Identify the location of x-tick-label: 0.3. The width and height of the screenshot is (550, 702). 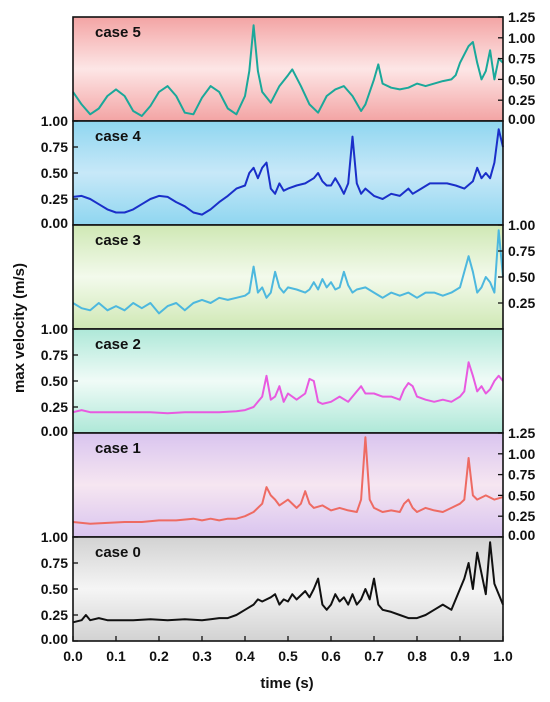
(202, 656).